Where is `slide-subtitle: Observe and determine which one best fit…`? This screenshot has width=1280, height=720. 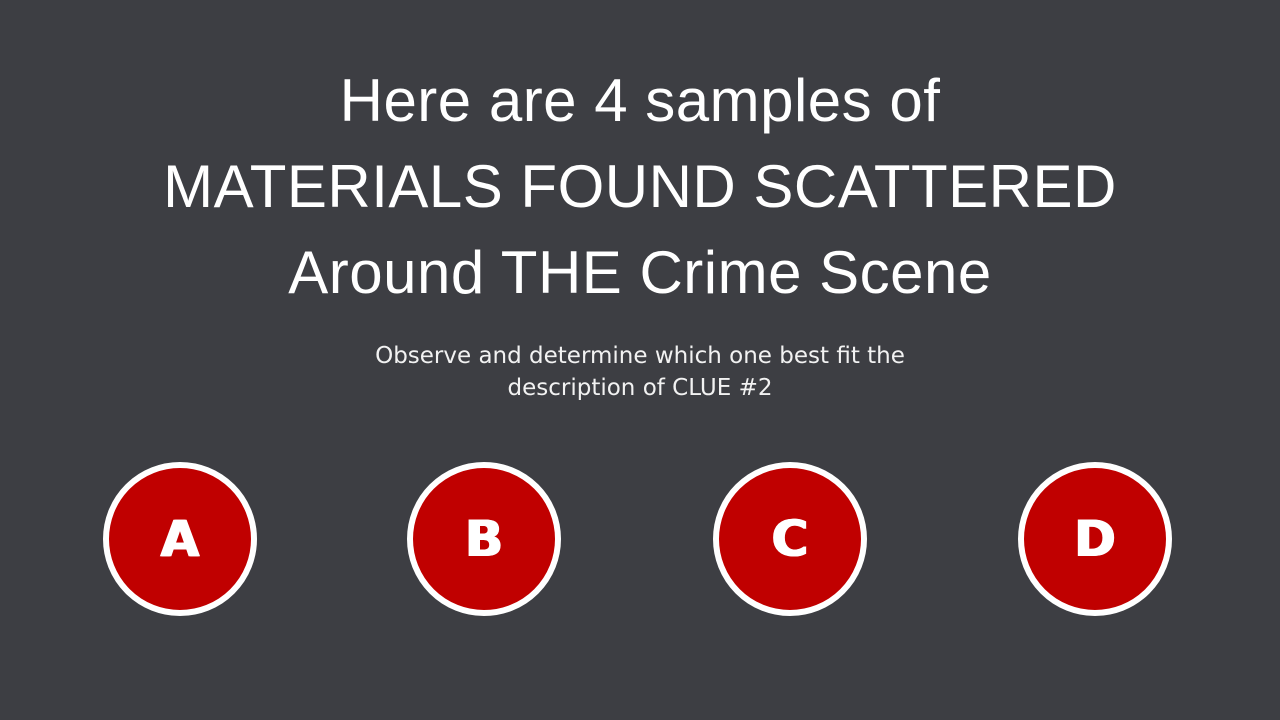 slide-subtitle: Observe and determine which one best fit… is located at coordinates (640, 372).